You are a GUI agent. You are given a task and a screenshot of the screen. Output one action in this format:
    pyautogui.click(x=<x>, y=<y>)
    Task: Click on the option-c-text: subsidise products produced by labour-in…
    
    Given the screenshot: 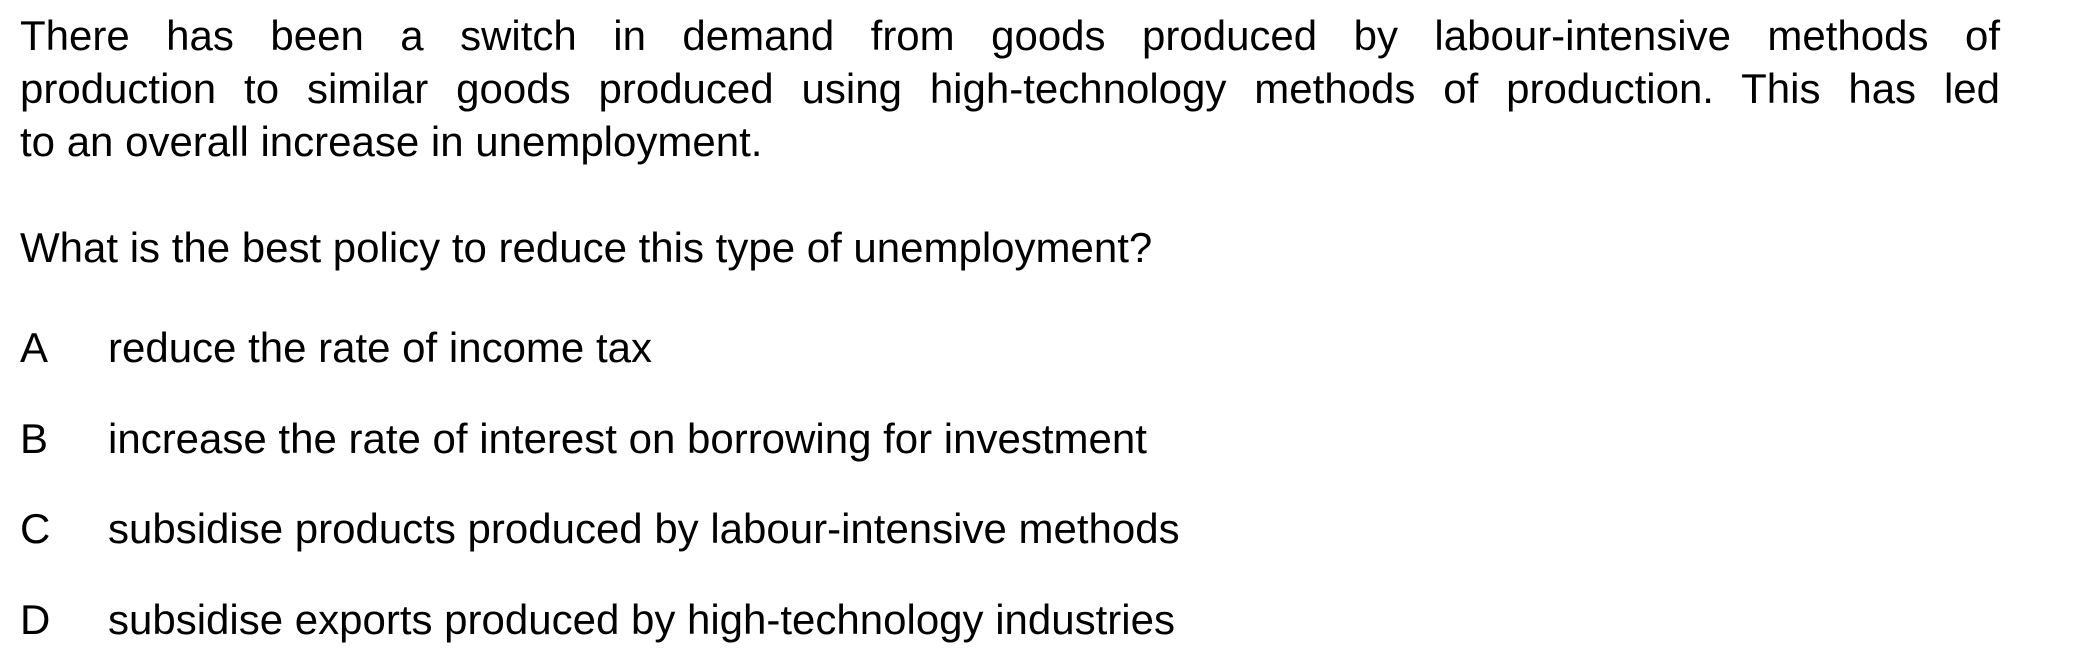 What is the action you would take?
    pyautogui.click(x=644, y=528)
    